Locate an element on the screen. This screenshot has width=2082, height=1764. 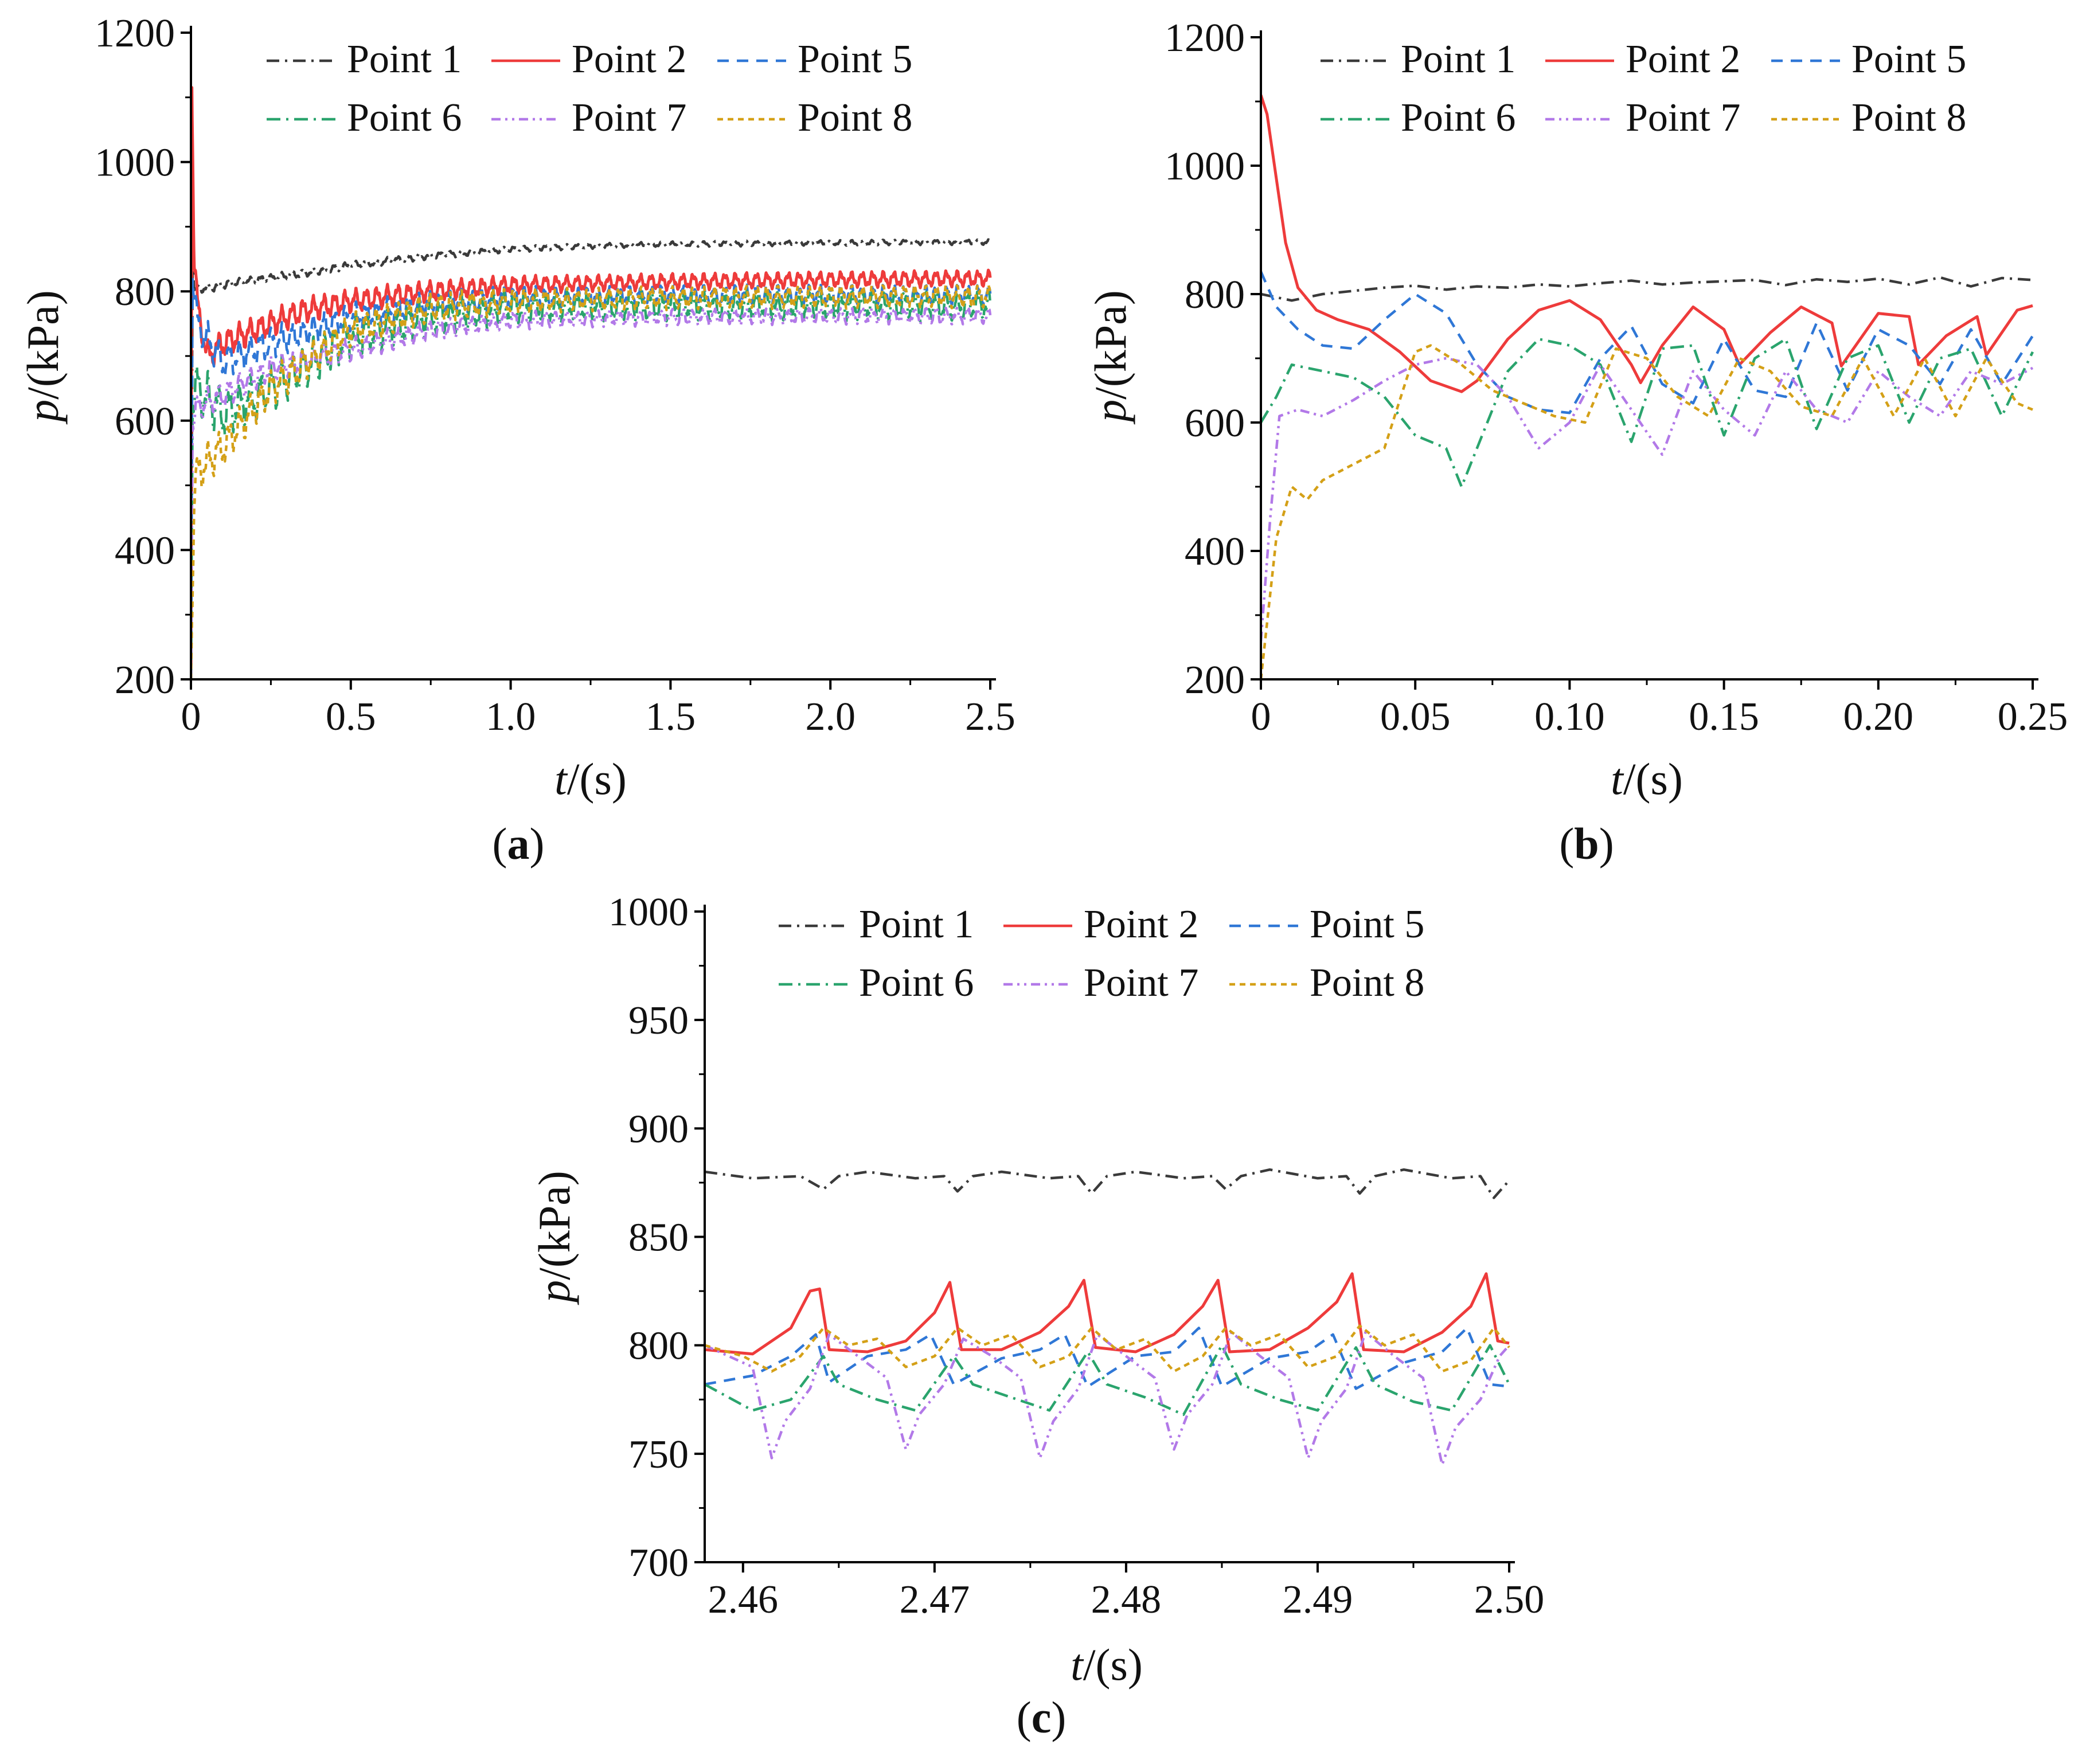
y-tick-label: 950 is located at coordinates (658, 1021).